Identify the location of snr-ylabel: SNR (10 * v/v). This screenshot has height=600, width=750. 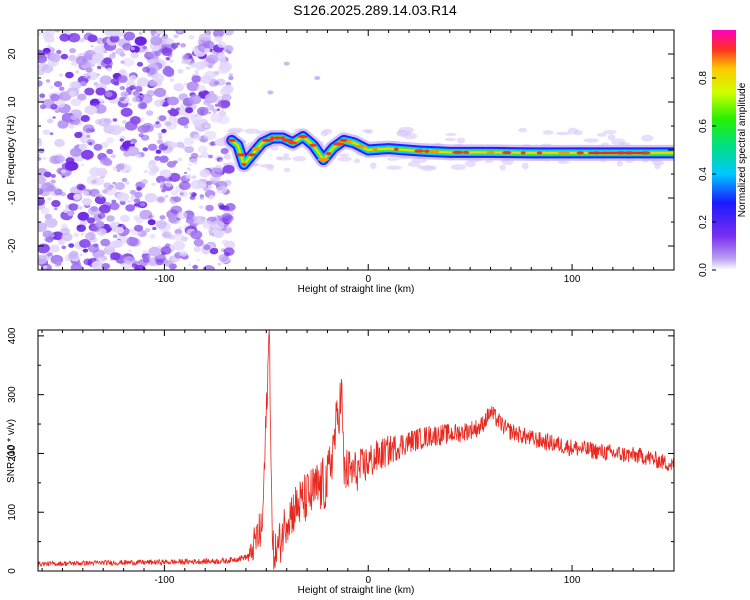
(11, 451).